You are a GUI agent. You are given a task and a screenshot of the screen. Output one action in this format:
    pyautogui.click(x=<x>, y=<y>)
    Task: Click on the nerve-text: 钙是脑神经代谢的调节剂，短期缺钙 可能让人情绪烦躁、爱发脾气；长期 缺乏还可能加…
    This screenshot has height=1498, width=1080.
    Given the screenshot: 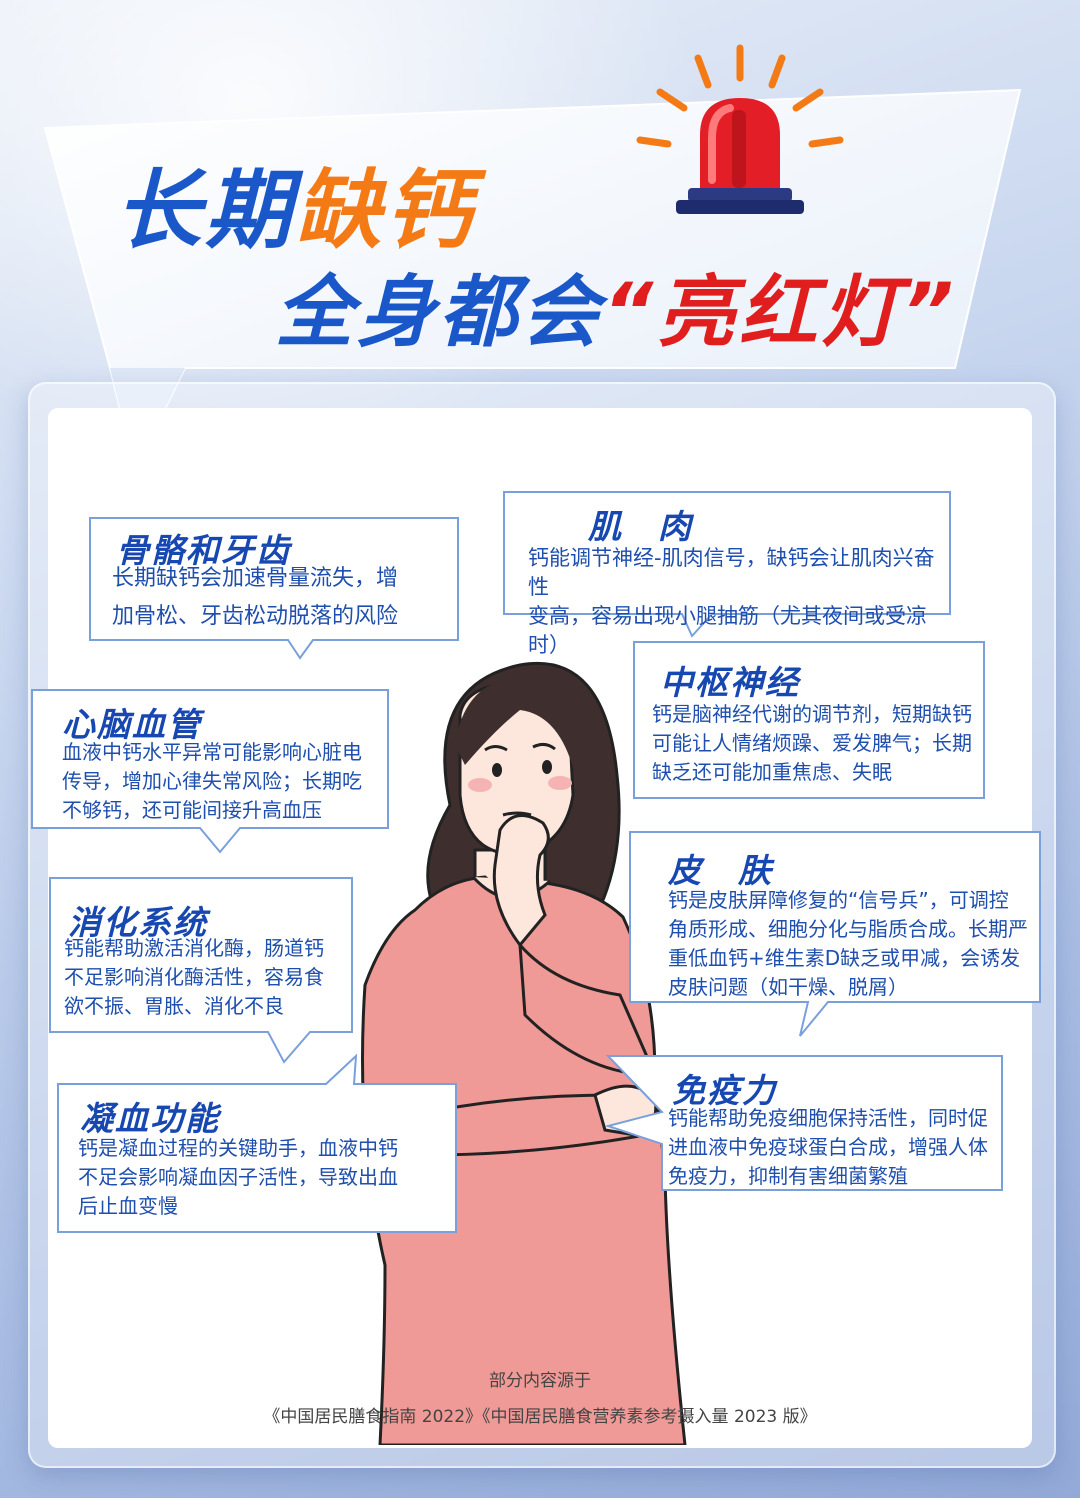 What is the action you would take?
    pyautogui.click(x=812, y=743)
    